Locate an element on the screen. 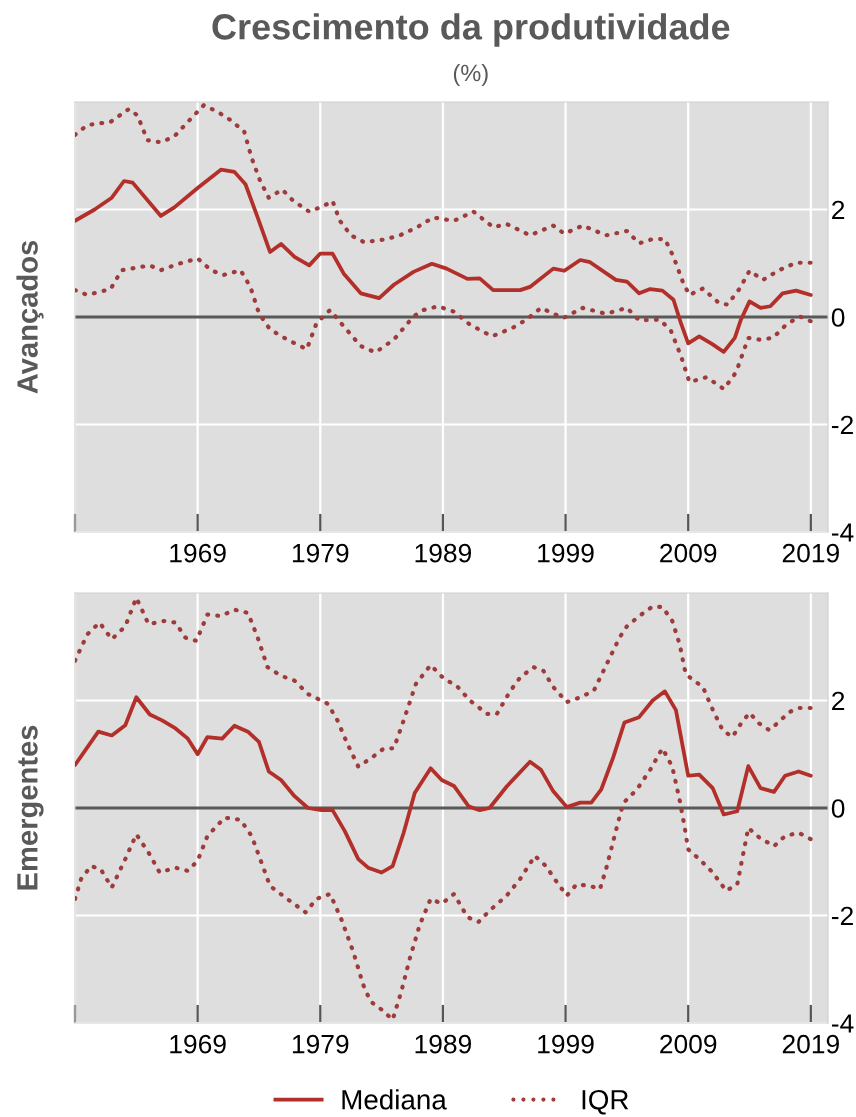 The width and height of the screenshot is (856, 1117). legend-label: IQR is located at coordinates (605, 1102).